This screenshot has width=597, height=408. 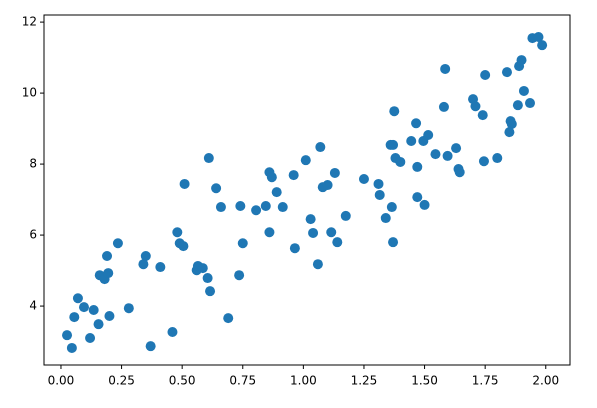 I want to click on y-tick-label: 4, so click(x=33, y=306).